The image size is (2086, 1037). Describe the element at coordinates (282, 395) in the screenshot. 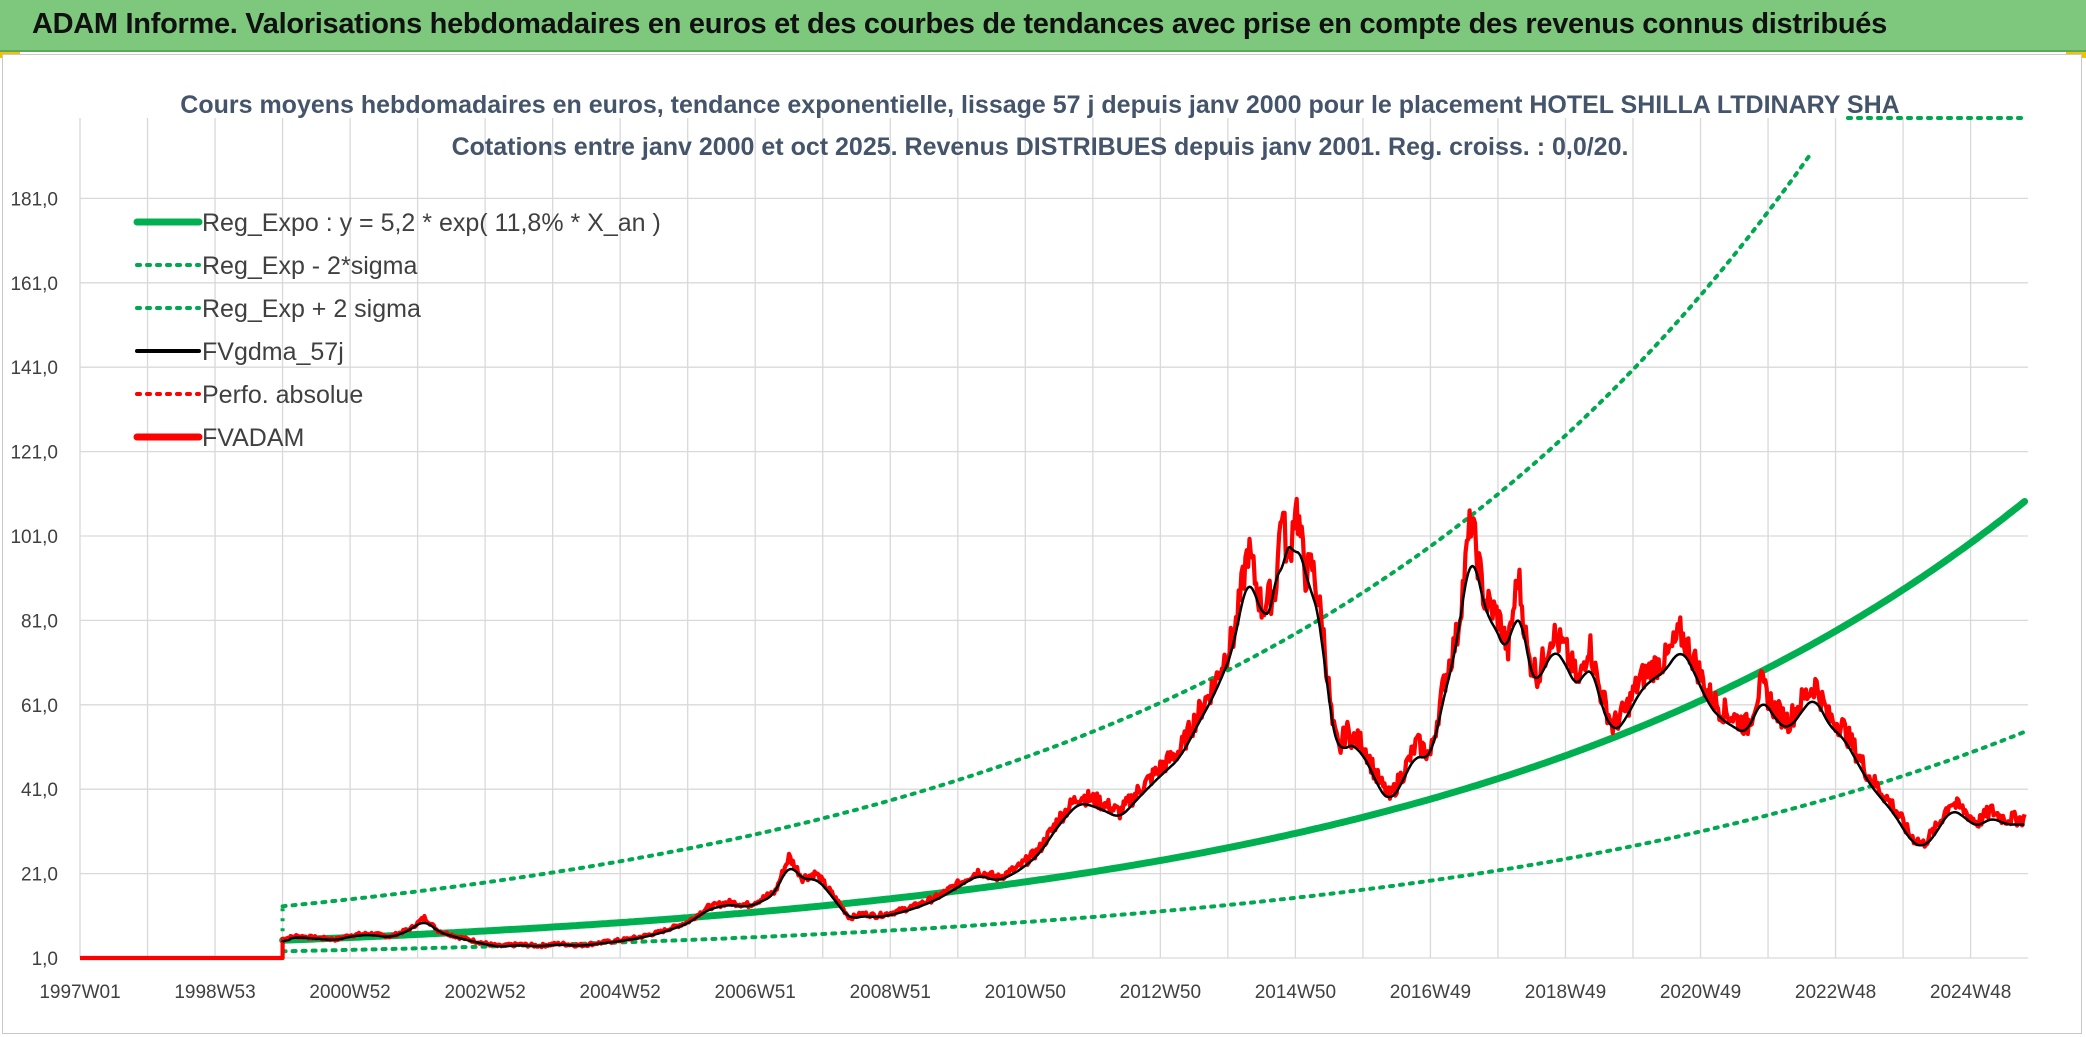

I see `legend-label: Perfo. absolue` at that location.